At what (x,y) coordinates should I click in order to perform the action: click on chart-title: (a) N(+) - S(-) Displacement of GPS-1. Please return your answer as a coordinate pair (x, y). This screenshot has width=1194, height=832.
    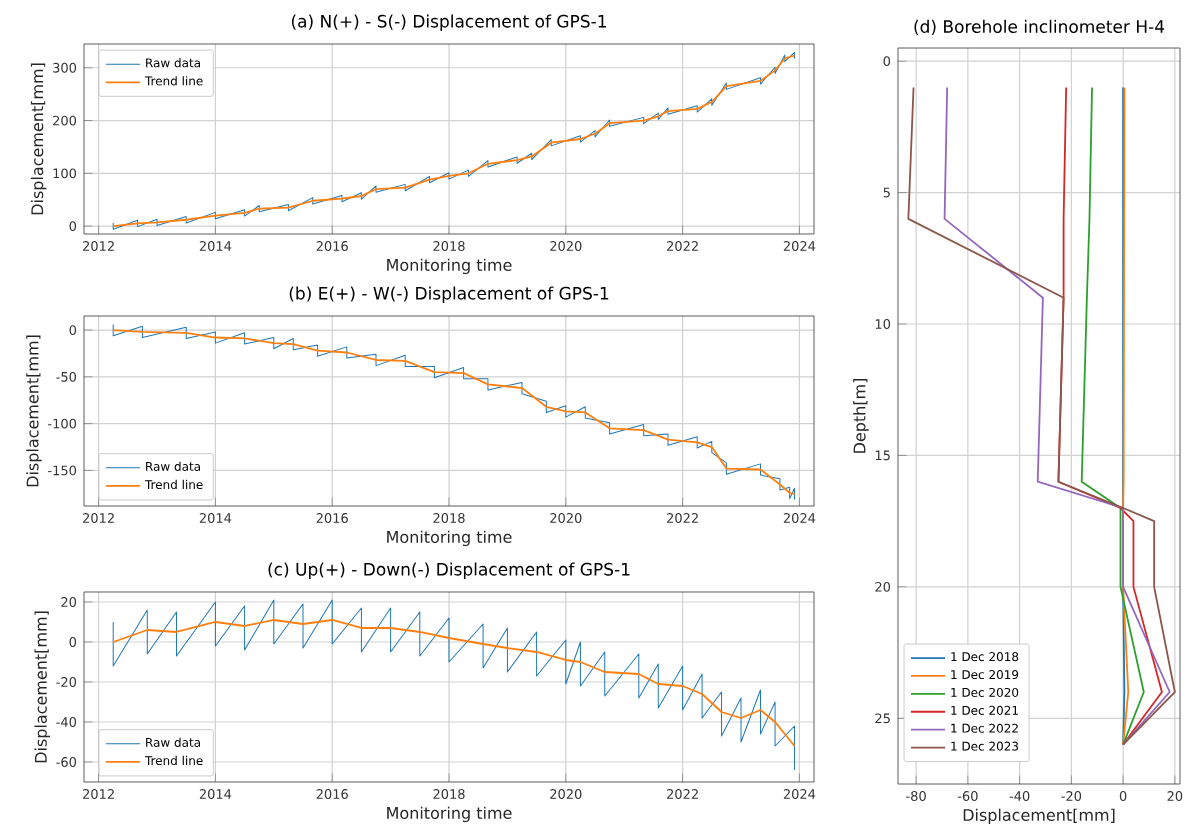
    Looking at the image, I should click on (448, 22).